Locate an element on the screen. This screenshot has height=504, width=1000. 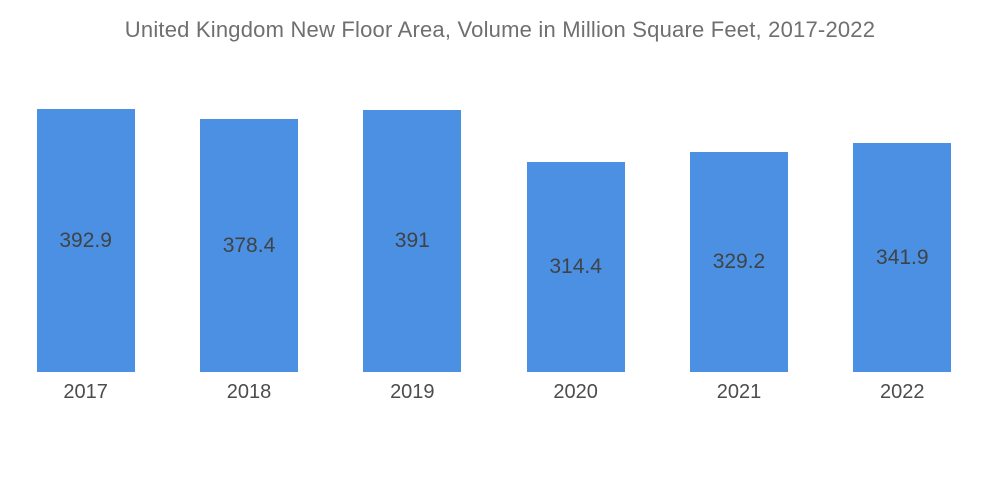
bar-value-label: 329.2 is located at coordinates (739, 261).